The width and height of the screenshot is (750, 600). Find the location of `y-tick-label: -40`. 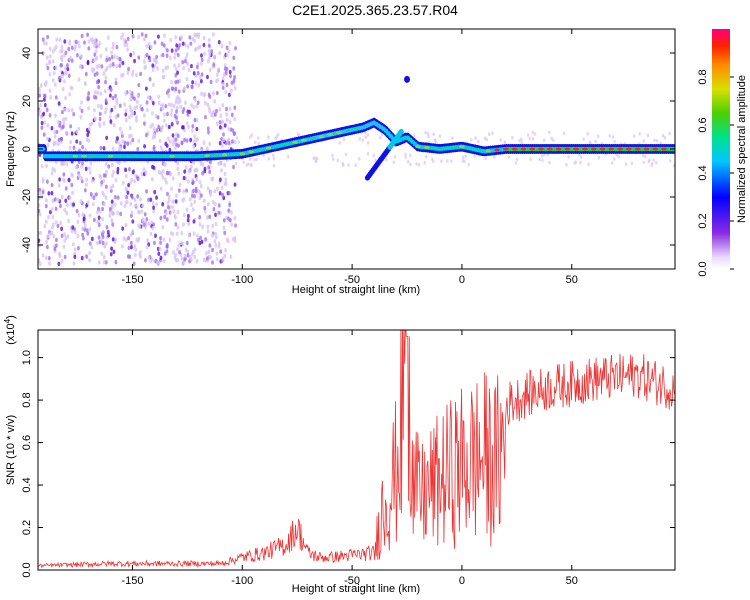

y-tick-label: -40 is located at coordinates (27, 245).